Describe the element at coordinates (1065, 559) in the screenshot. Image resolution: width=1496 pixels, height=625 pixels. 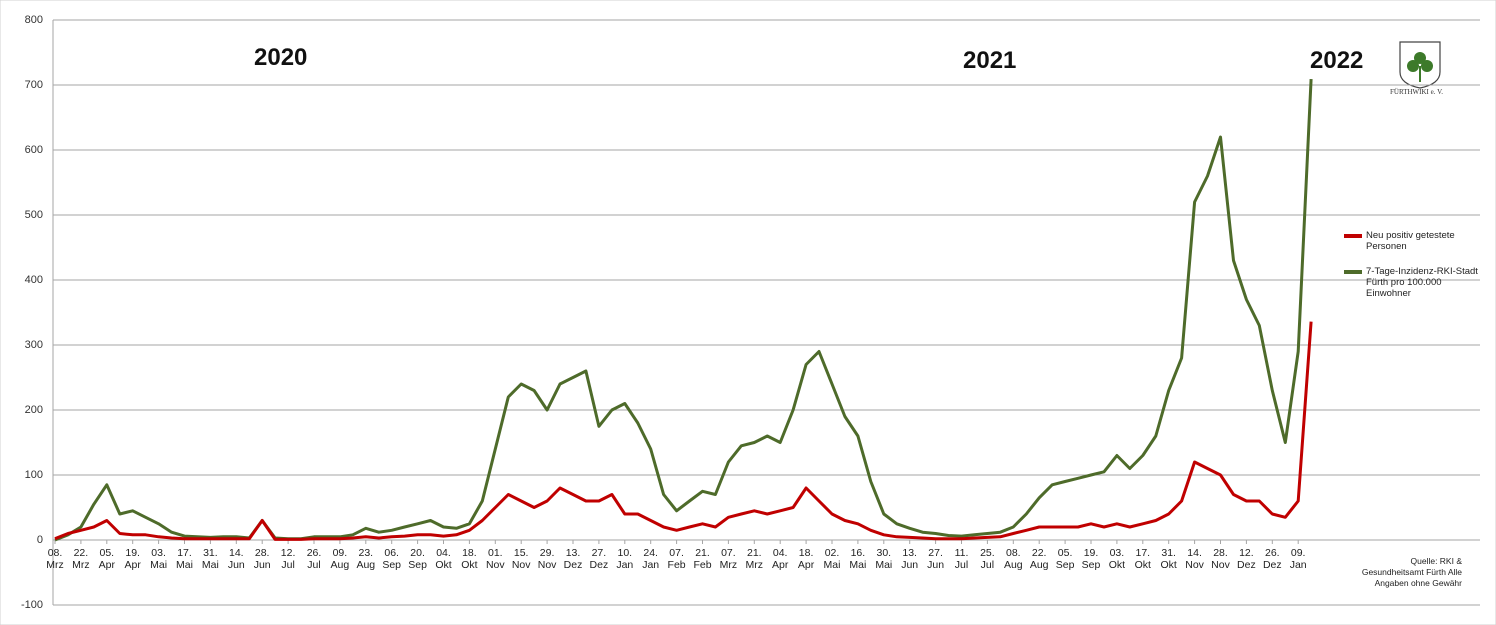
I see `x-tick-label: 05. Sep` at that location.